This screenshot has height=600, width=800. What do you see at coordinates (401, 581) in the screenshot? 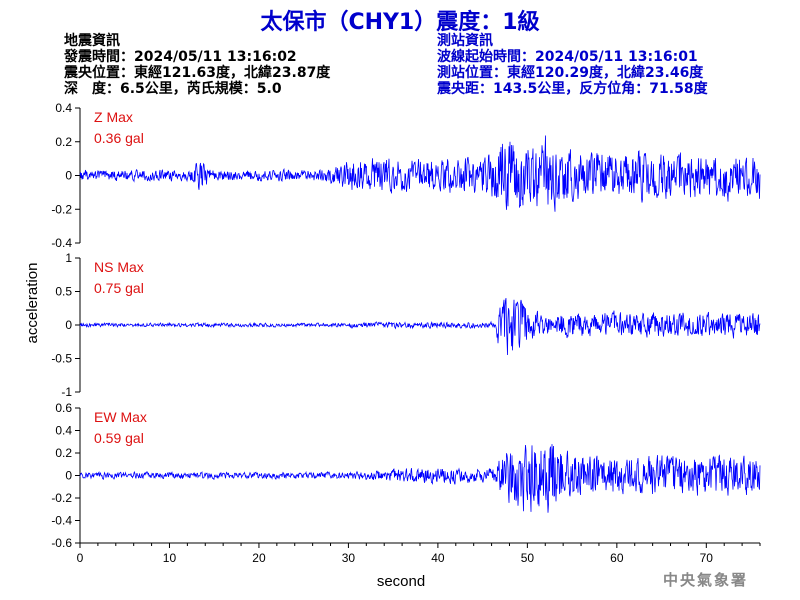
I see `x-axis-label: second` at bounding box center [401, 581].